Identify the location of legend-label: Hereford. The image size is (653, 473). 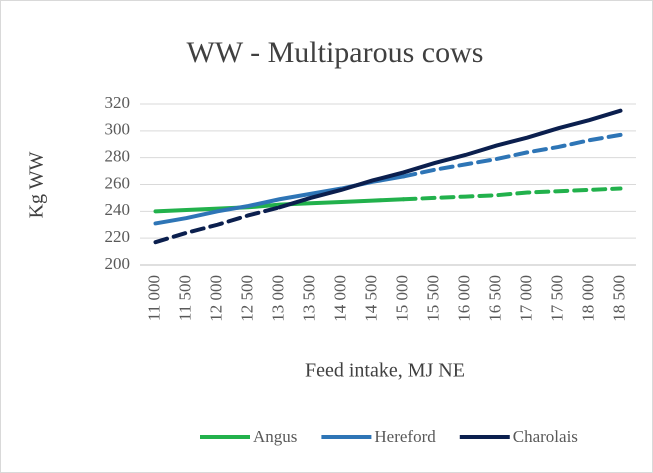
(405, 436).